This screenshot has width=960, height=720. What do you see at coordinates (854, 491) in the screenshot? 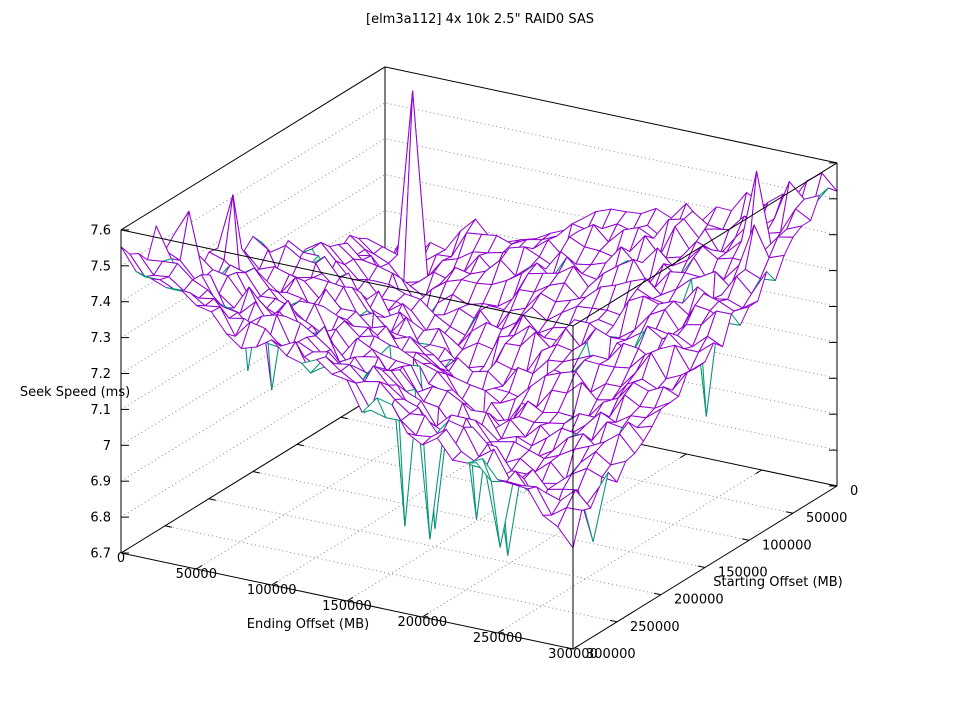
I see `y-tick-label: 0` at bounding box center [854, 491].